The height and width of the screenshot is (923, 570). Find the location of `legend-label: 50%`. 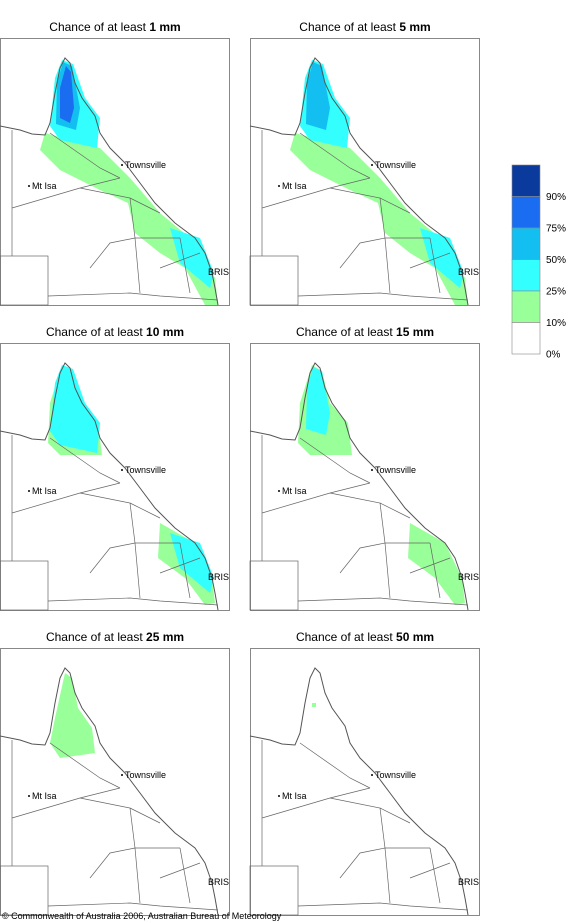

legend-label: 50% is located at coordinates (556, 260).